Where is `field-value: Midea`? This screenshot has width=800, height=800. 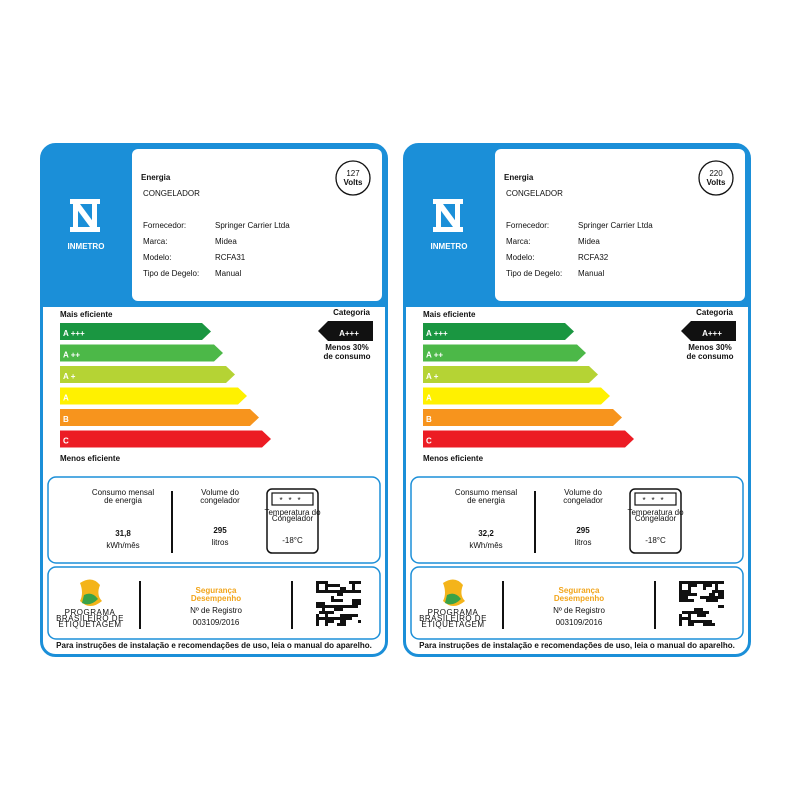
field-value: Midea is located at coordinates (589, 241).